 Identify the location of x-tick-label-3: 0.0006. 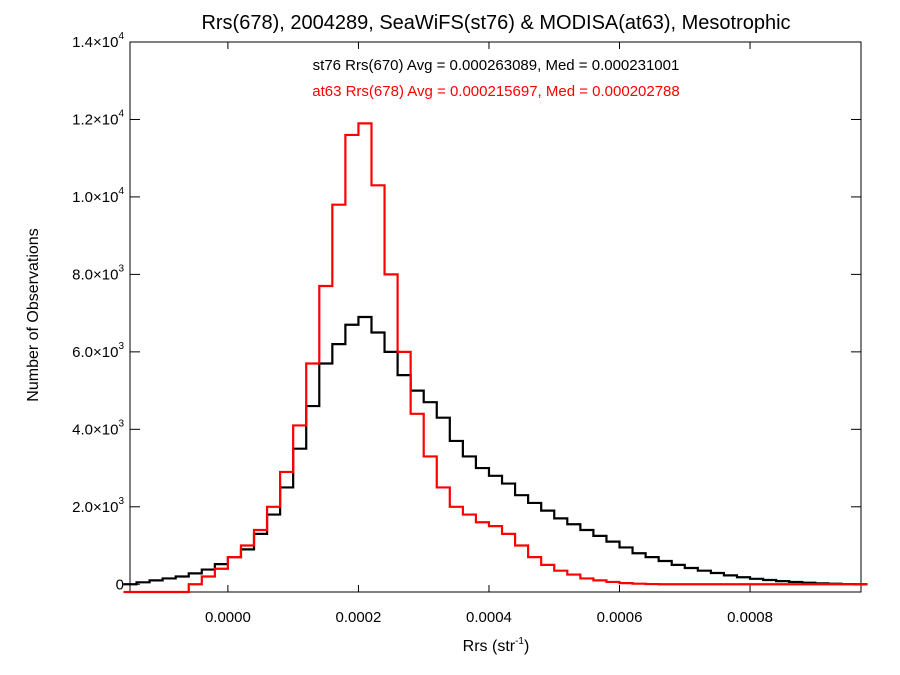
(620, 617).